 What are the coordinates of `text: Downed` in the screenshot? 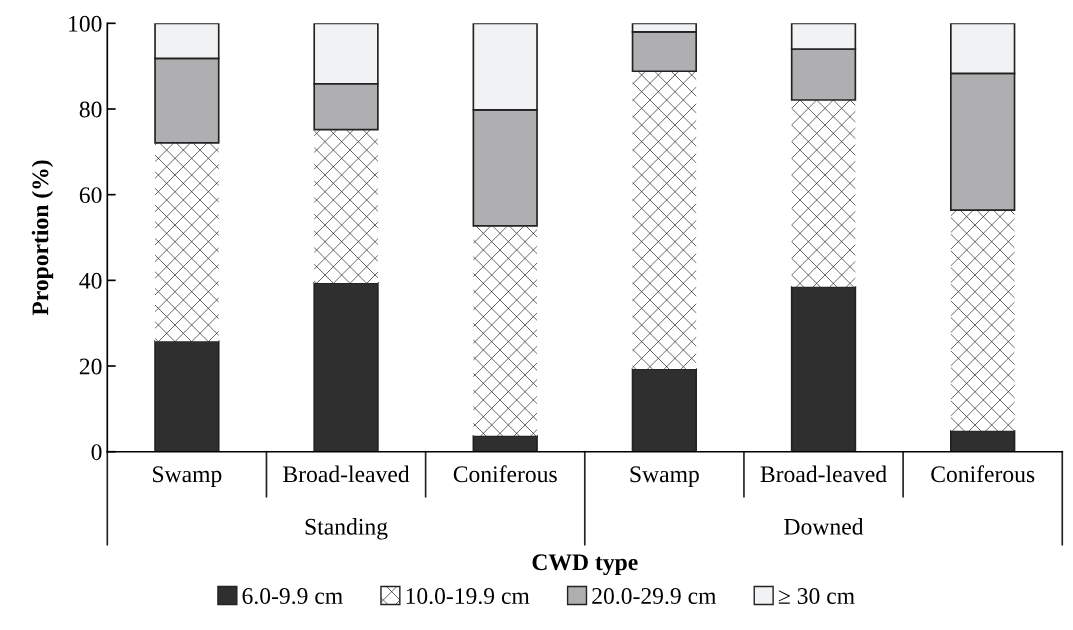 It's located at (824, 526).